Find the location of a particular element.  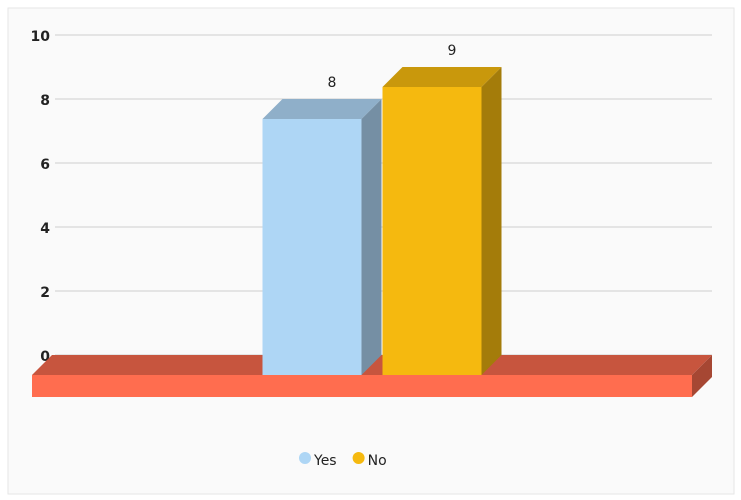

y-tick-label: 4 is located at coordinates (45, 229).